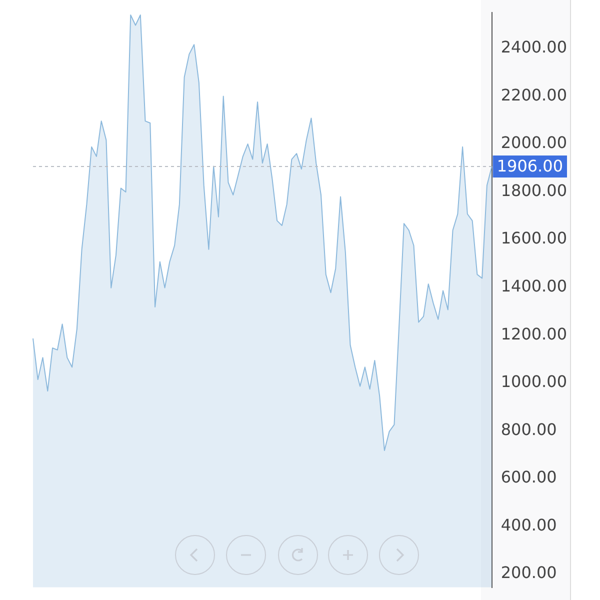 This screenshot has width=600, height=600. Describe the element at coordinates (534, 142) in the screenshot. I see `y-tick-label: 2000.00` at that location.